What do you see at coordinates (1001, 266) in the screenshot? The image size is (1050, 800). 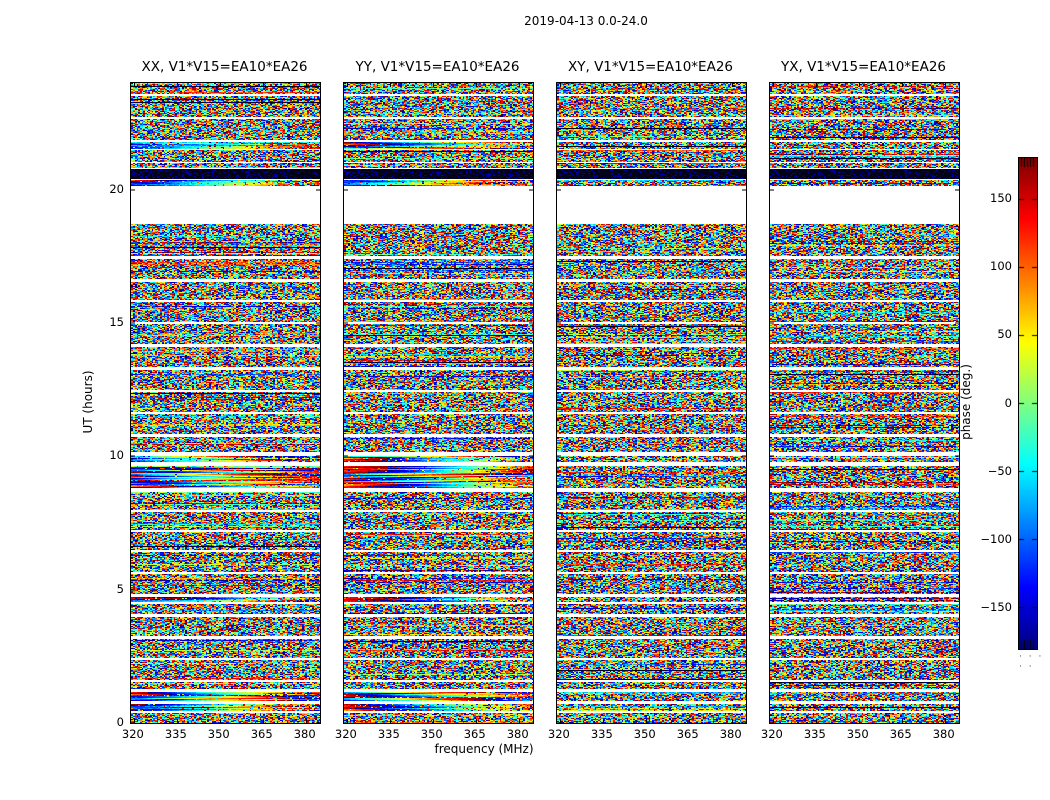 I see `colorbar-tick-label: 100` at bounding box center [1001, 266].